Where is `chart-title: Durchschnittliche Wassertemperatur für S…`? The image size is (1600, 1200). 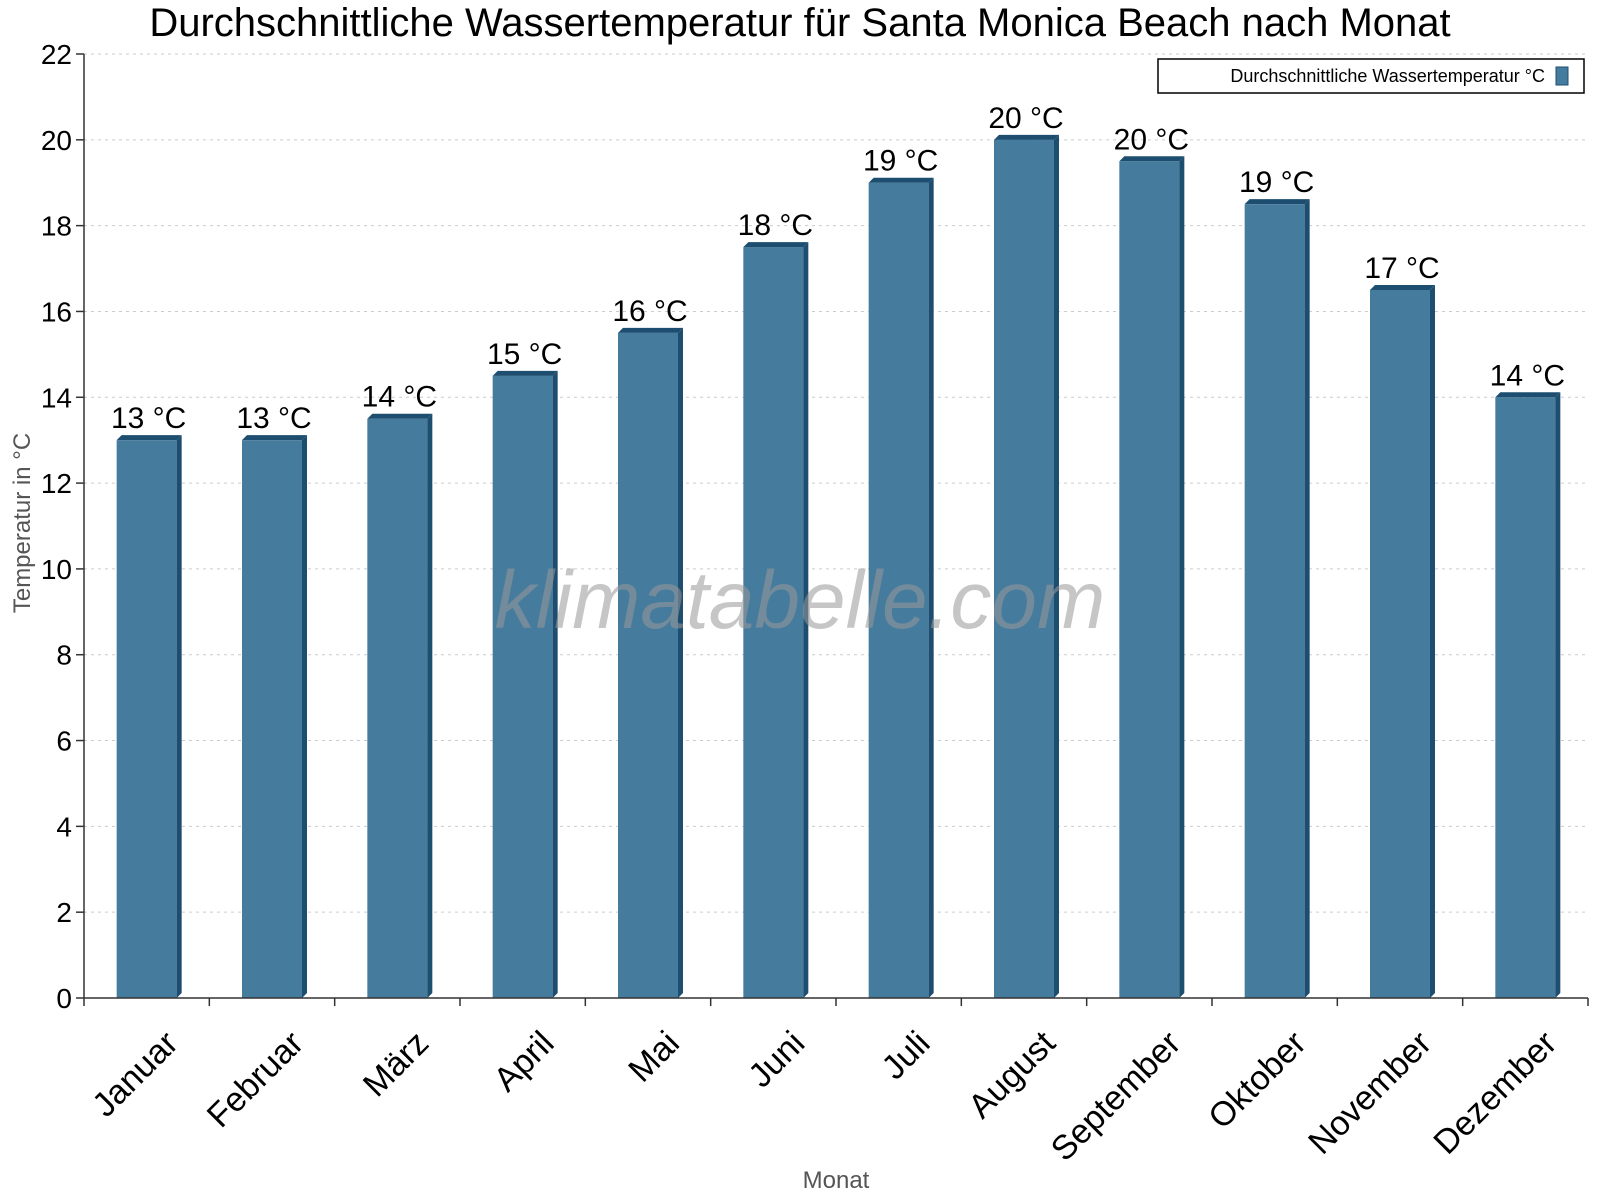 chart-title: Durchschnittliche Wassertemperatur für S… is located at coordinates (799, 23).